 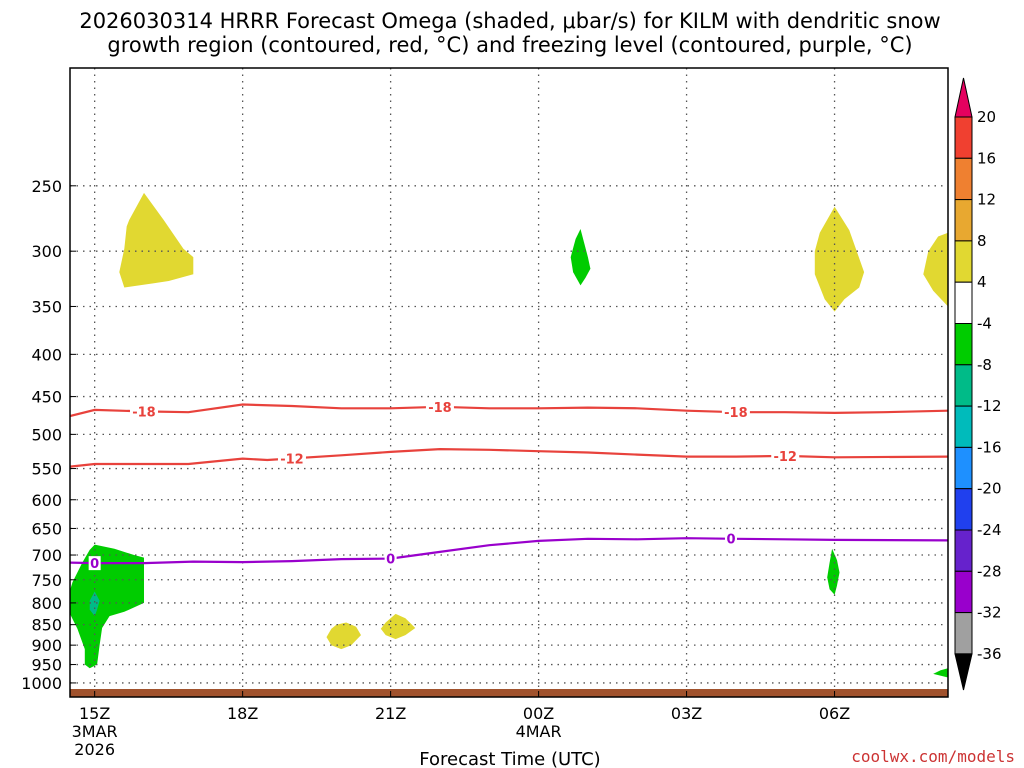 I want to click on shaded-omega-neg-left, so click(x=107, y=606).